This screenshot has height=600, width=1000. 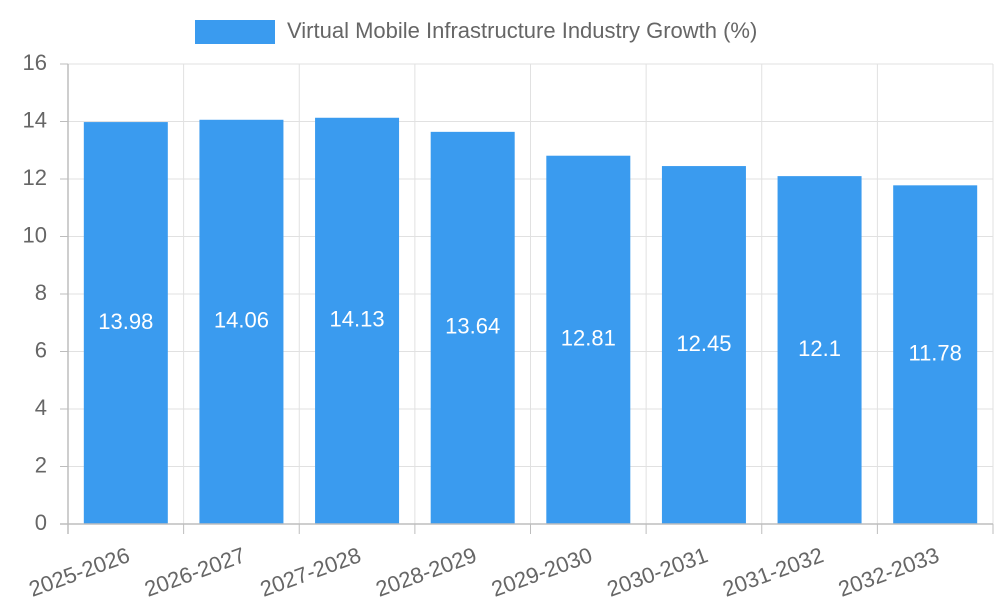 What do you see at coordinates (35, 62) in the screenshot?
I see `y-tick-label: 16` at bounding box center [35, 62].